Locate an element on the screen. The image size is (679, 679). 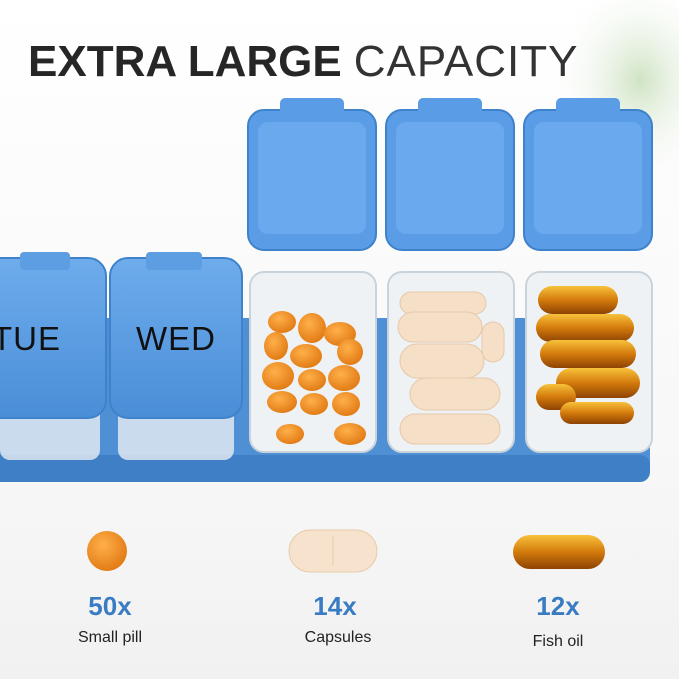
closed-compartment: WED is located at coordinates (176, 356).